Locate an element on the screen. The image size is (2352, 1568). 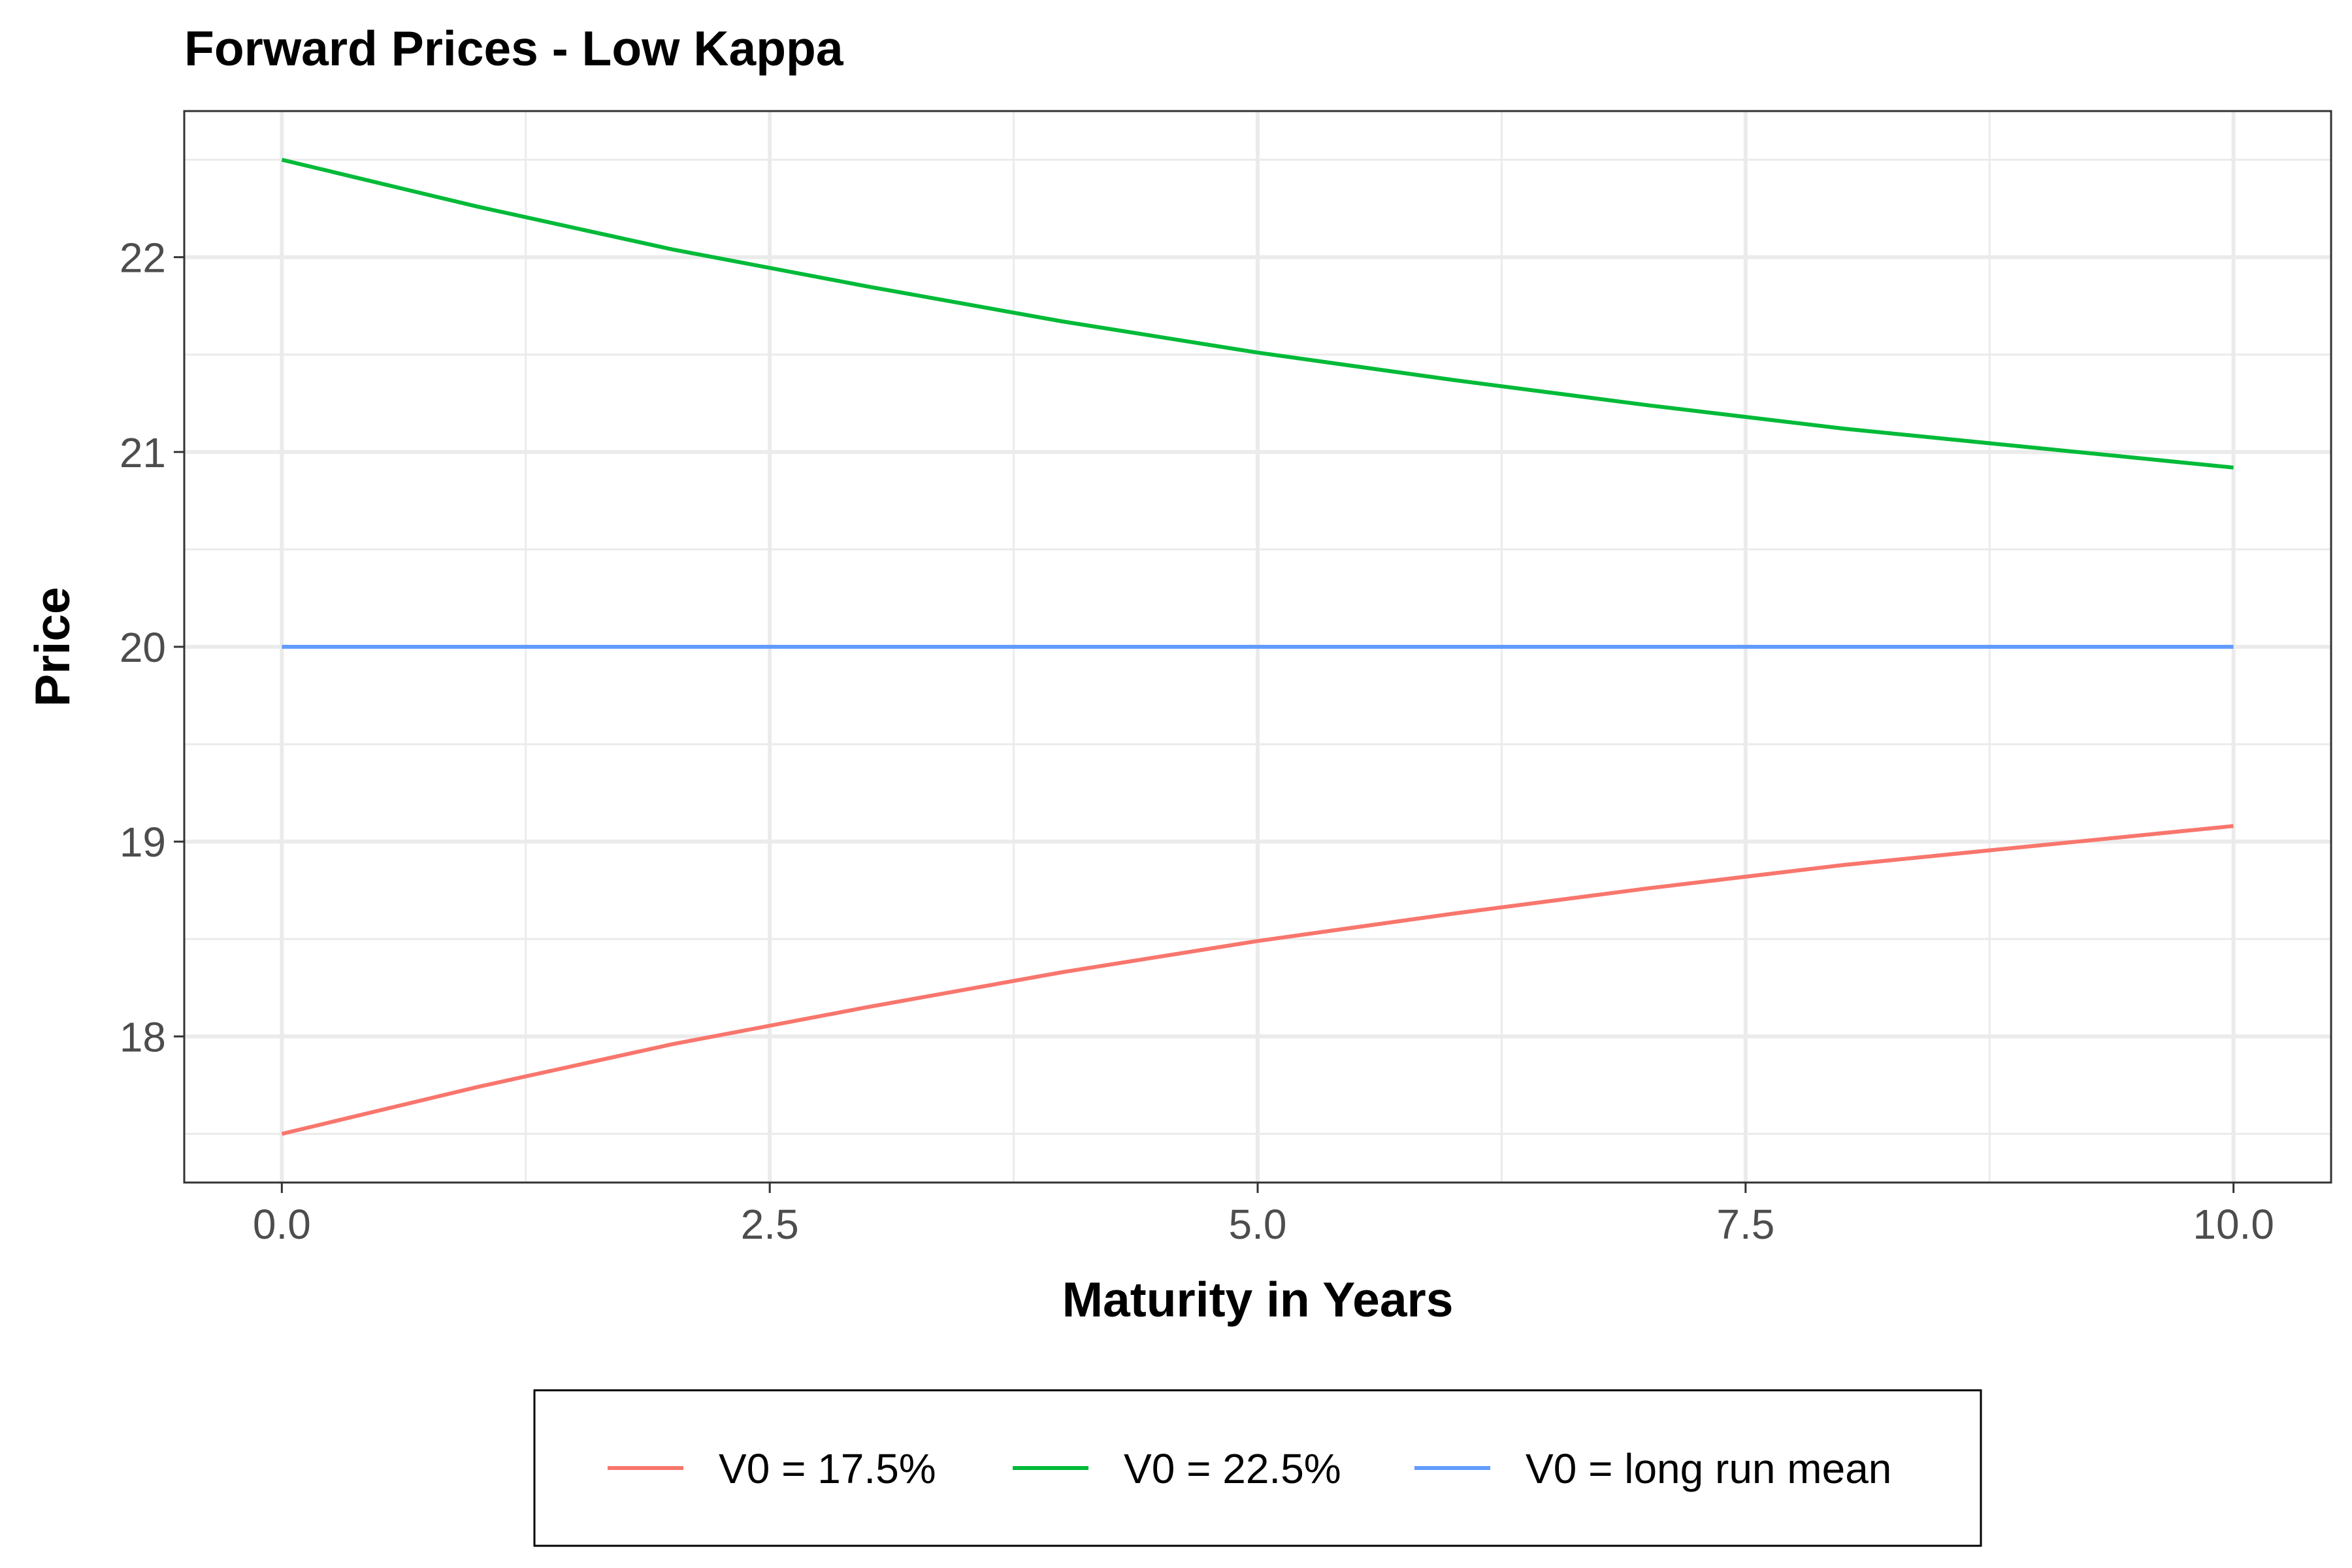
x-axis-title: Maturity in Years is located at coordinates (1258, 1299).